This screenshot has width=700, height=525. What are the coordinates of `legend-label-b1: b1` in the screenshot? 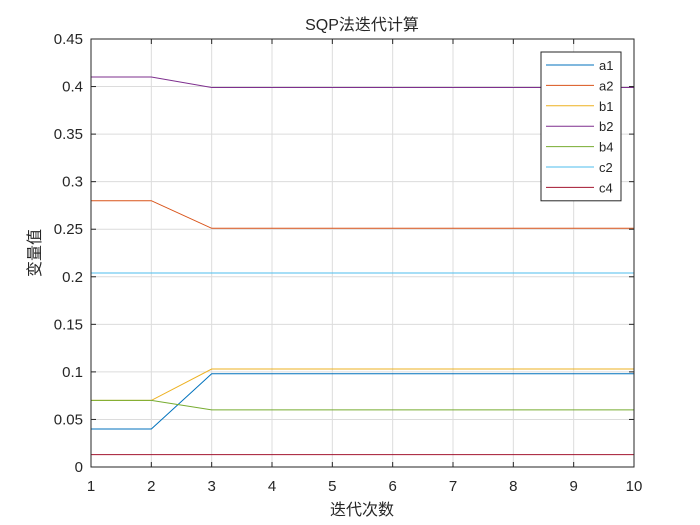 It's located at (606, 106).